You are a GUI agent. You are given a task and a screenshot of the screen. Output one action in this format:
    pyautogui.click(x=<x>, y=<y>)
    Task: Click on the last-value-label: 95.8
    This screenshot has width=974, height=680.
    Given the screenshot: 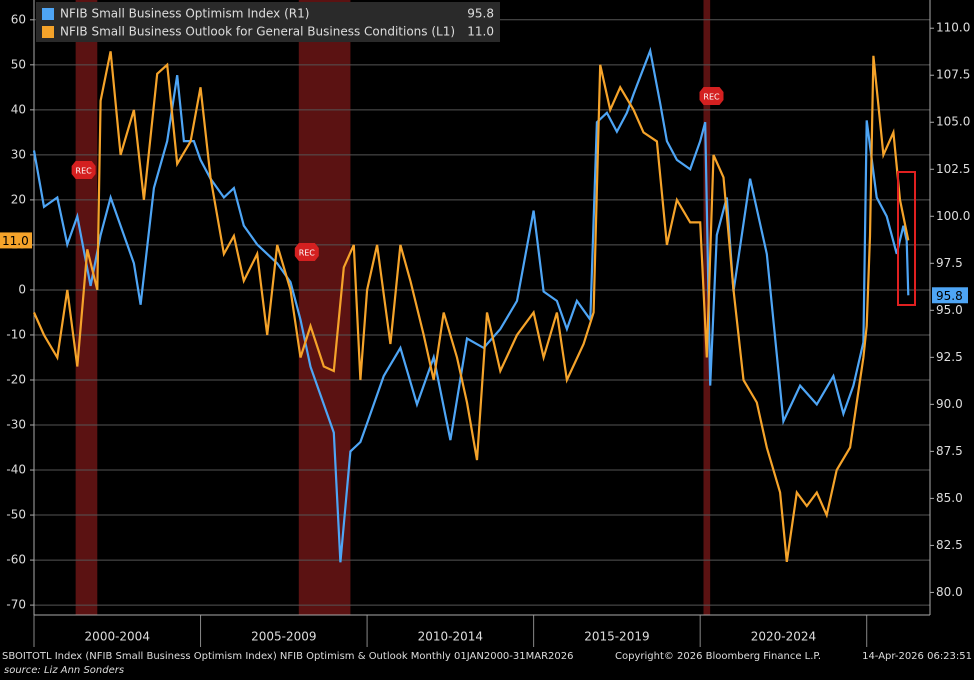 What is the action you would take?
    pyautogui.click(x=949, y=296)
    